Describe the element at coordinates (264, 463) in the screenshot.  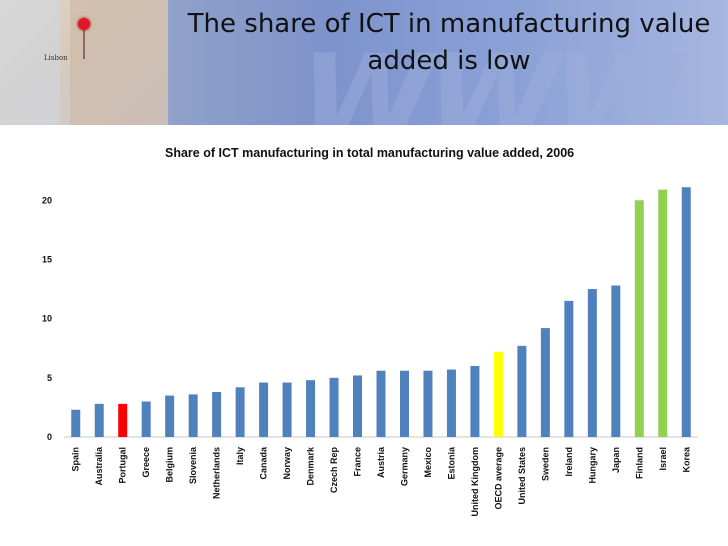
I see `x-tick-label: Canada` at that location.